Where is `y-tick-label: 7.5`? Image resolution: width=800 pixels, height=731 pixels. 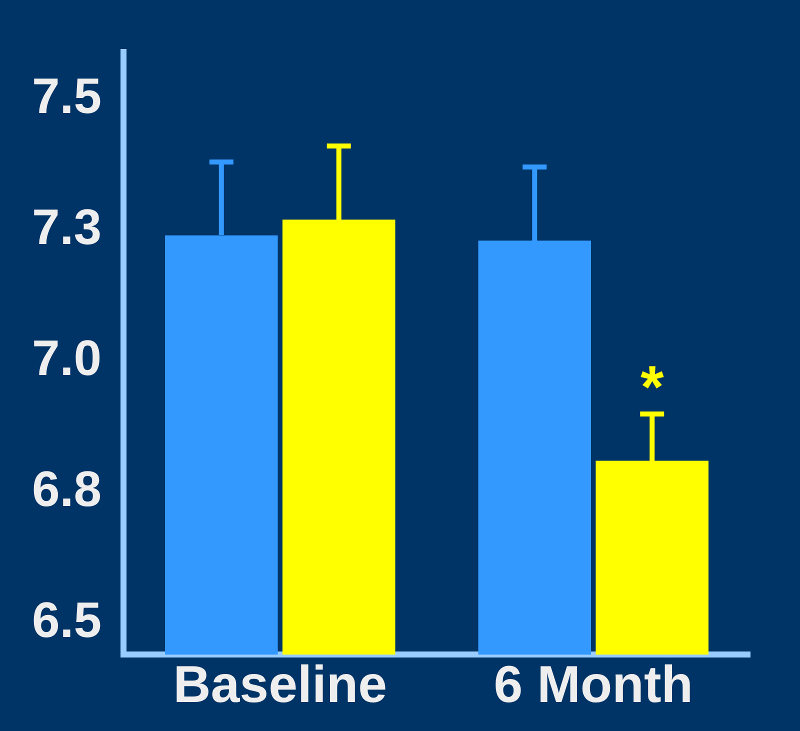
y-tick-label: 7.5 is located at coordinates (67, 96).